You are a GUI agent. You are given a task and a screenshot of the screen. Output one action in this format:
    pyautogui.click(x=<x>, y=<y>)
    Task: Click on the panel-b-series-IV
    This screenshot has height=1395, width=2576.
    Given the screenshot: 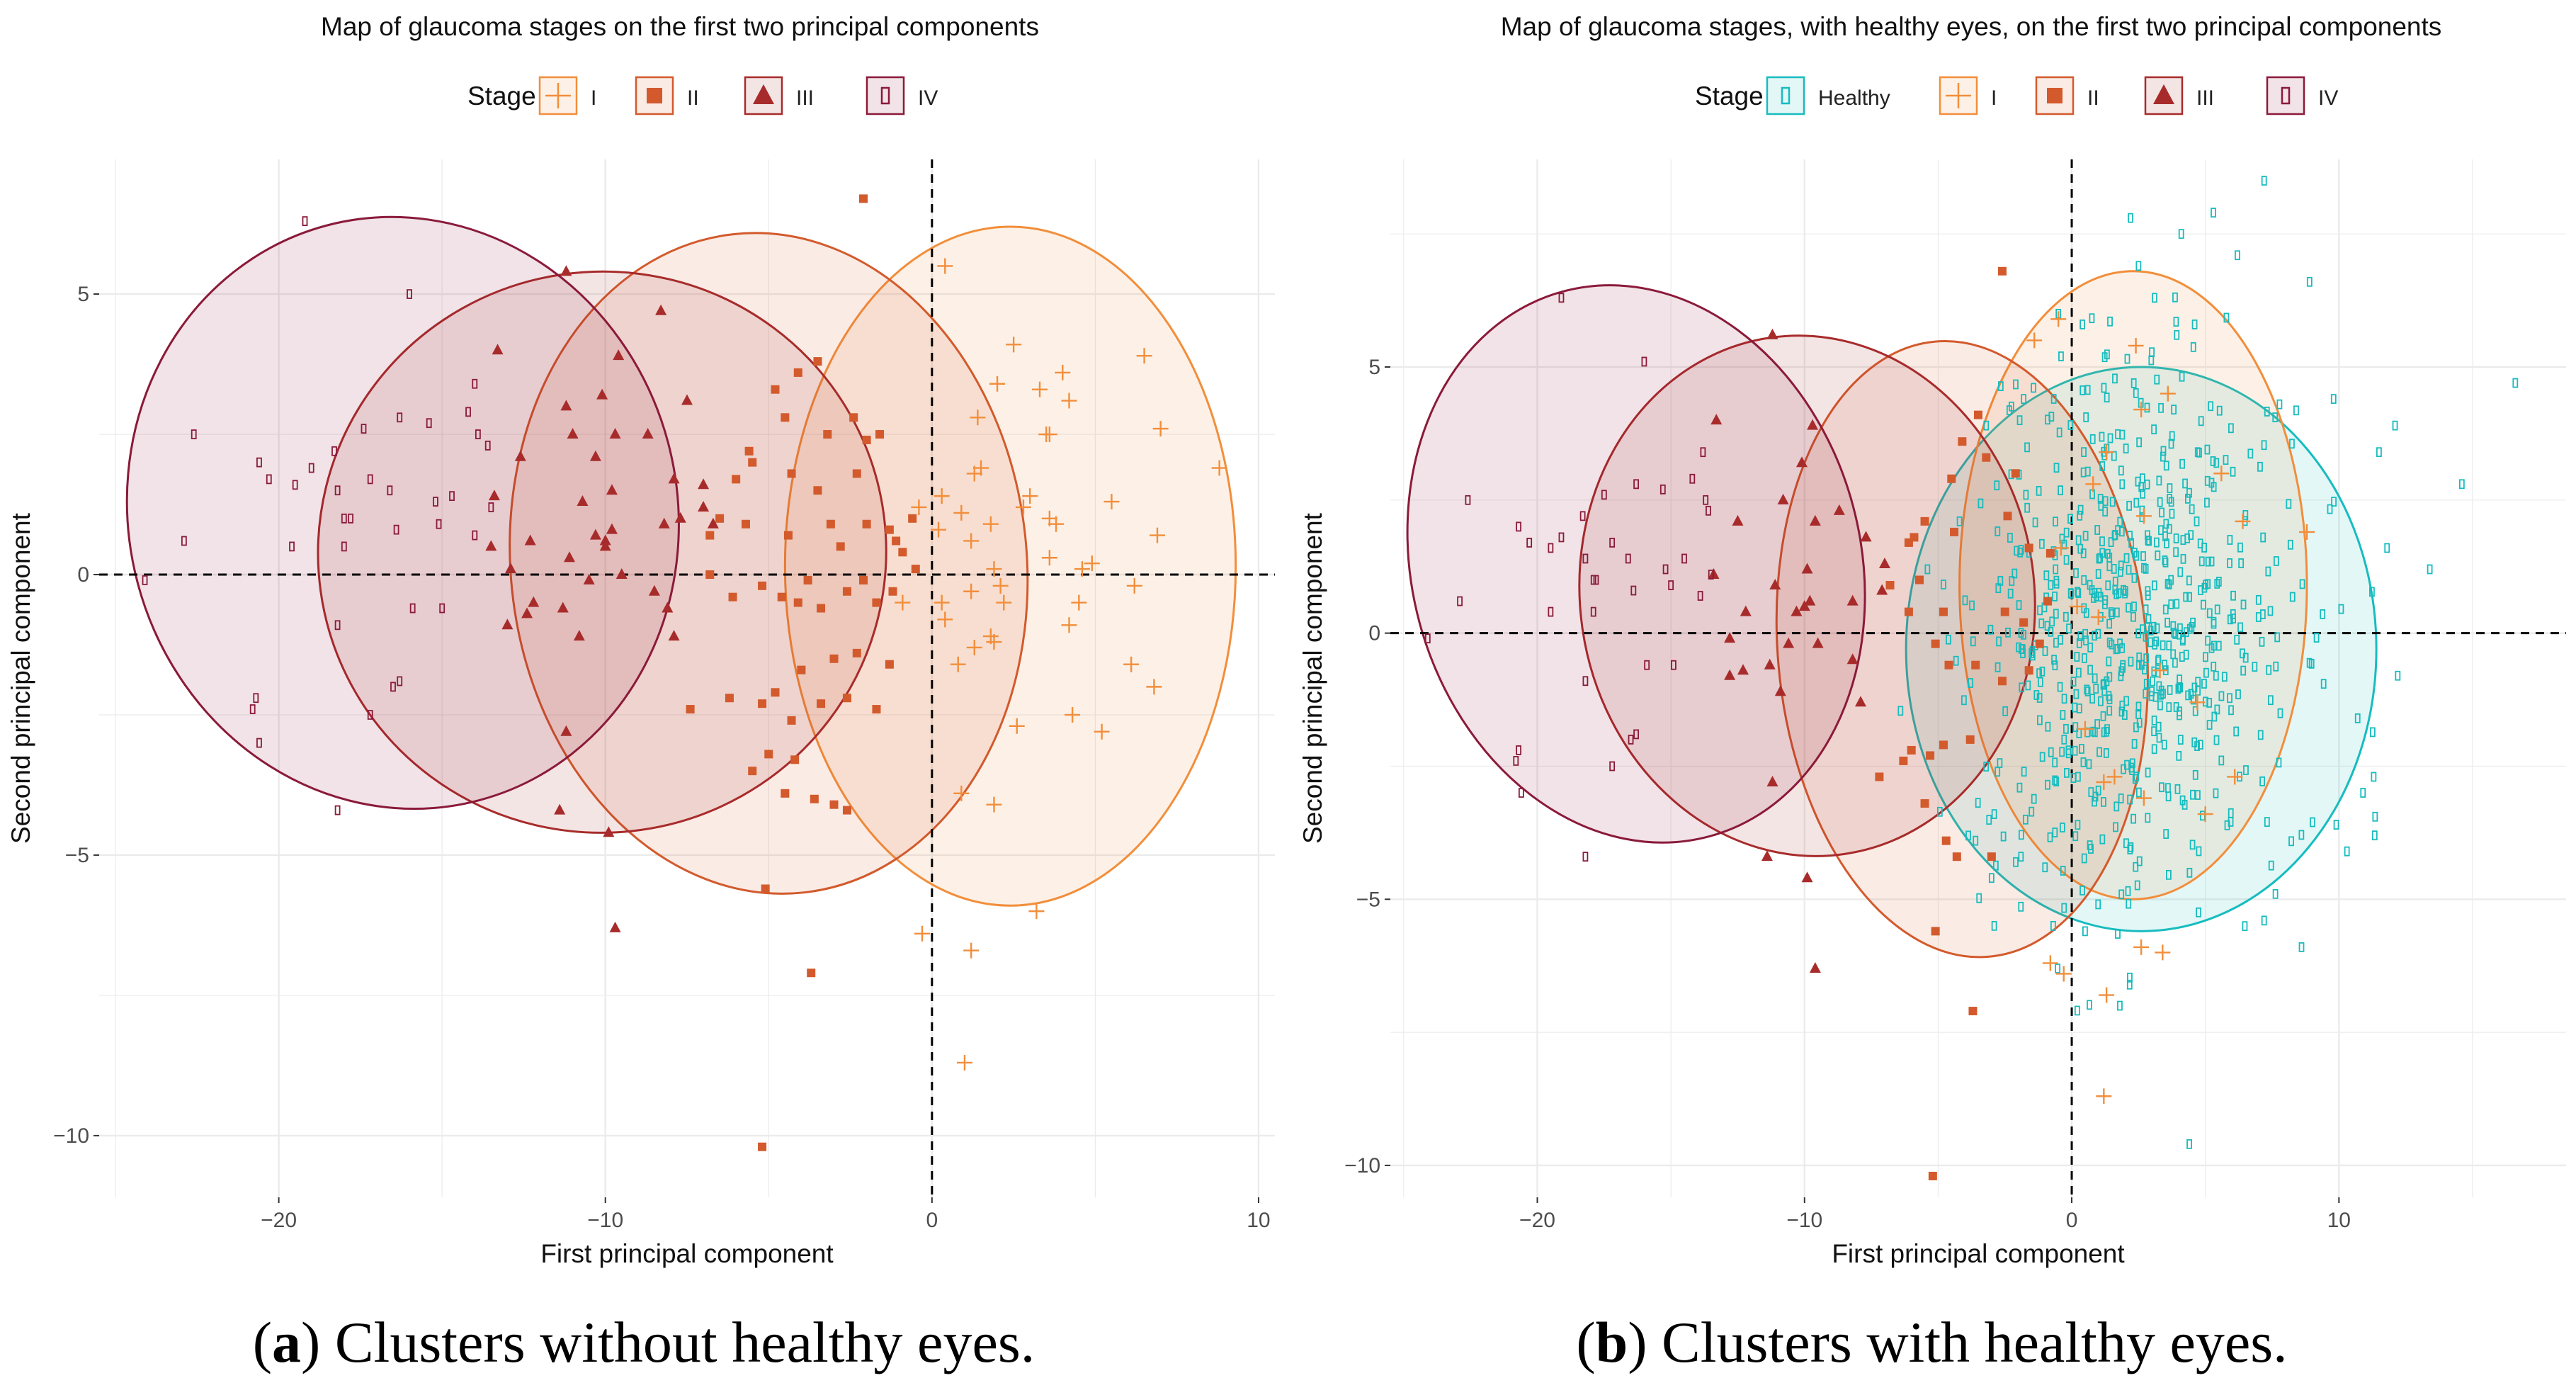 What is the action you would take?
    pyautogui.click(x=1569, y=577)
    